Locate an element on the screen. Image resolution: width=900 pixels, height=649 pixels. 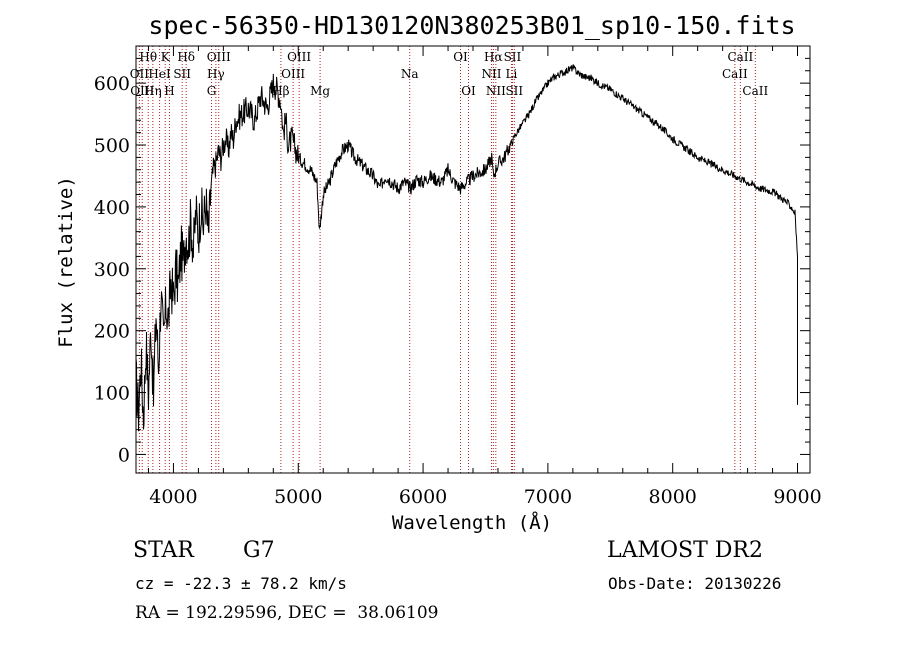
x-tick-label: 9000 is located at coordinates (797, 497).